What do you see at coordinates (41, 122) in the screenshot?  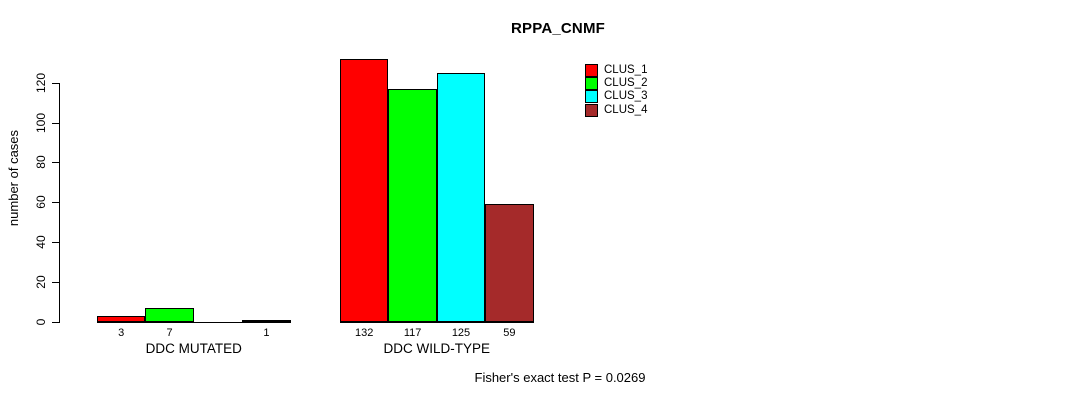 I see `y-tick-label: 100` at bounding box center [41, 122].